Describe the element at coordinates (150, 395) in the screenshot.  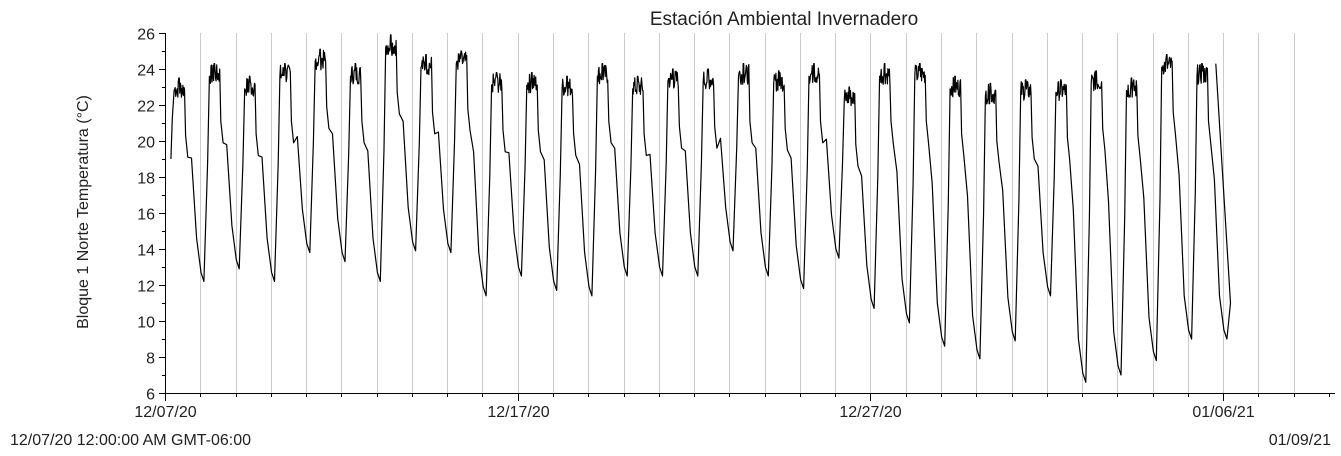
I see `y-tick-label: 6` at that location.